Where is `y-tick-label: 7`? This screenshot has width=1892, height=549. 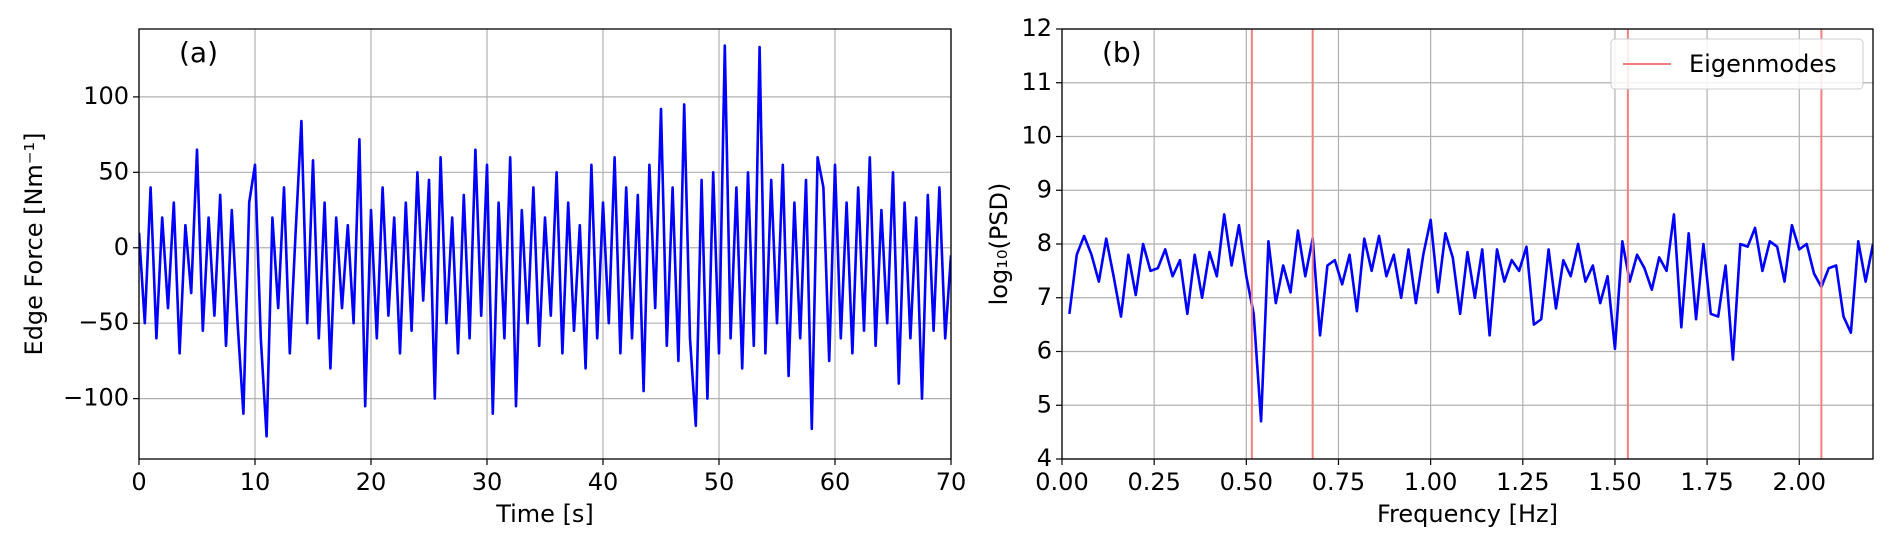
y-tick-label: 7 is located at coordinates (1044, 297).